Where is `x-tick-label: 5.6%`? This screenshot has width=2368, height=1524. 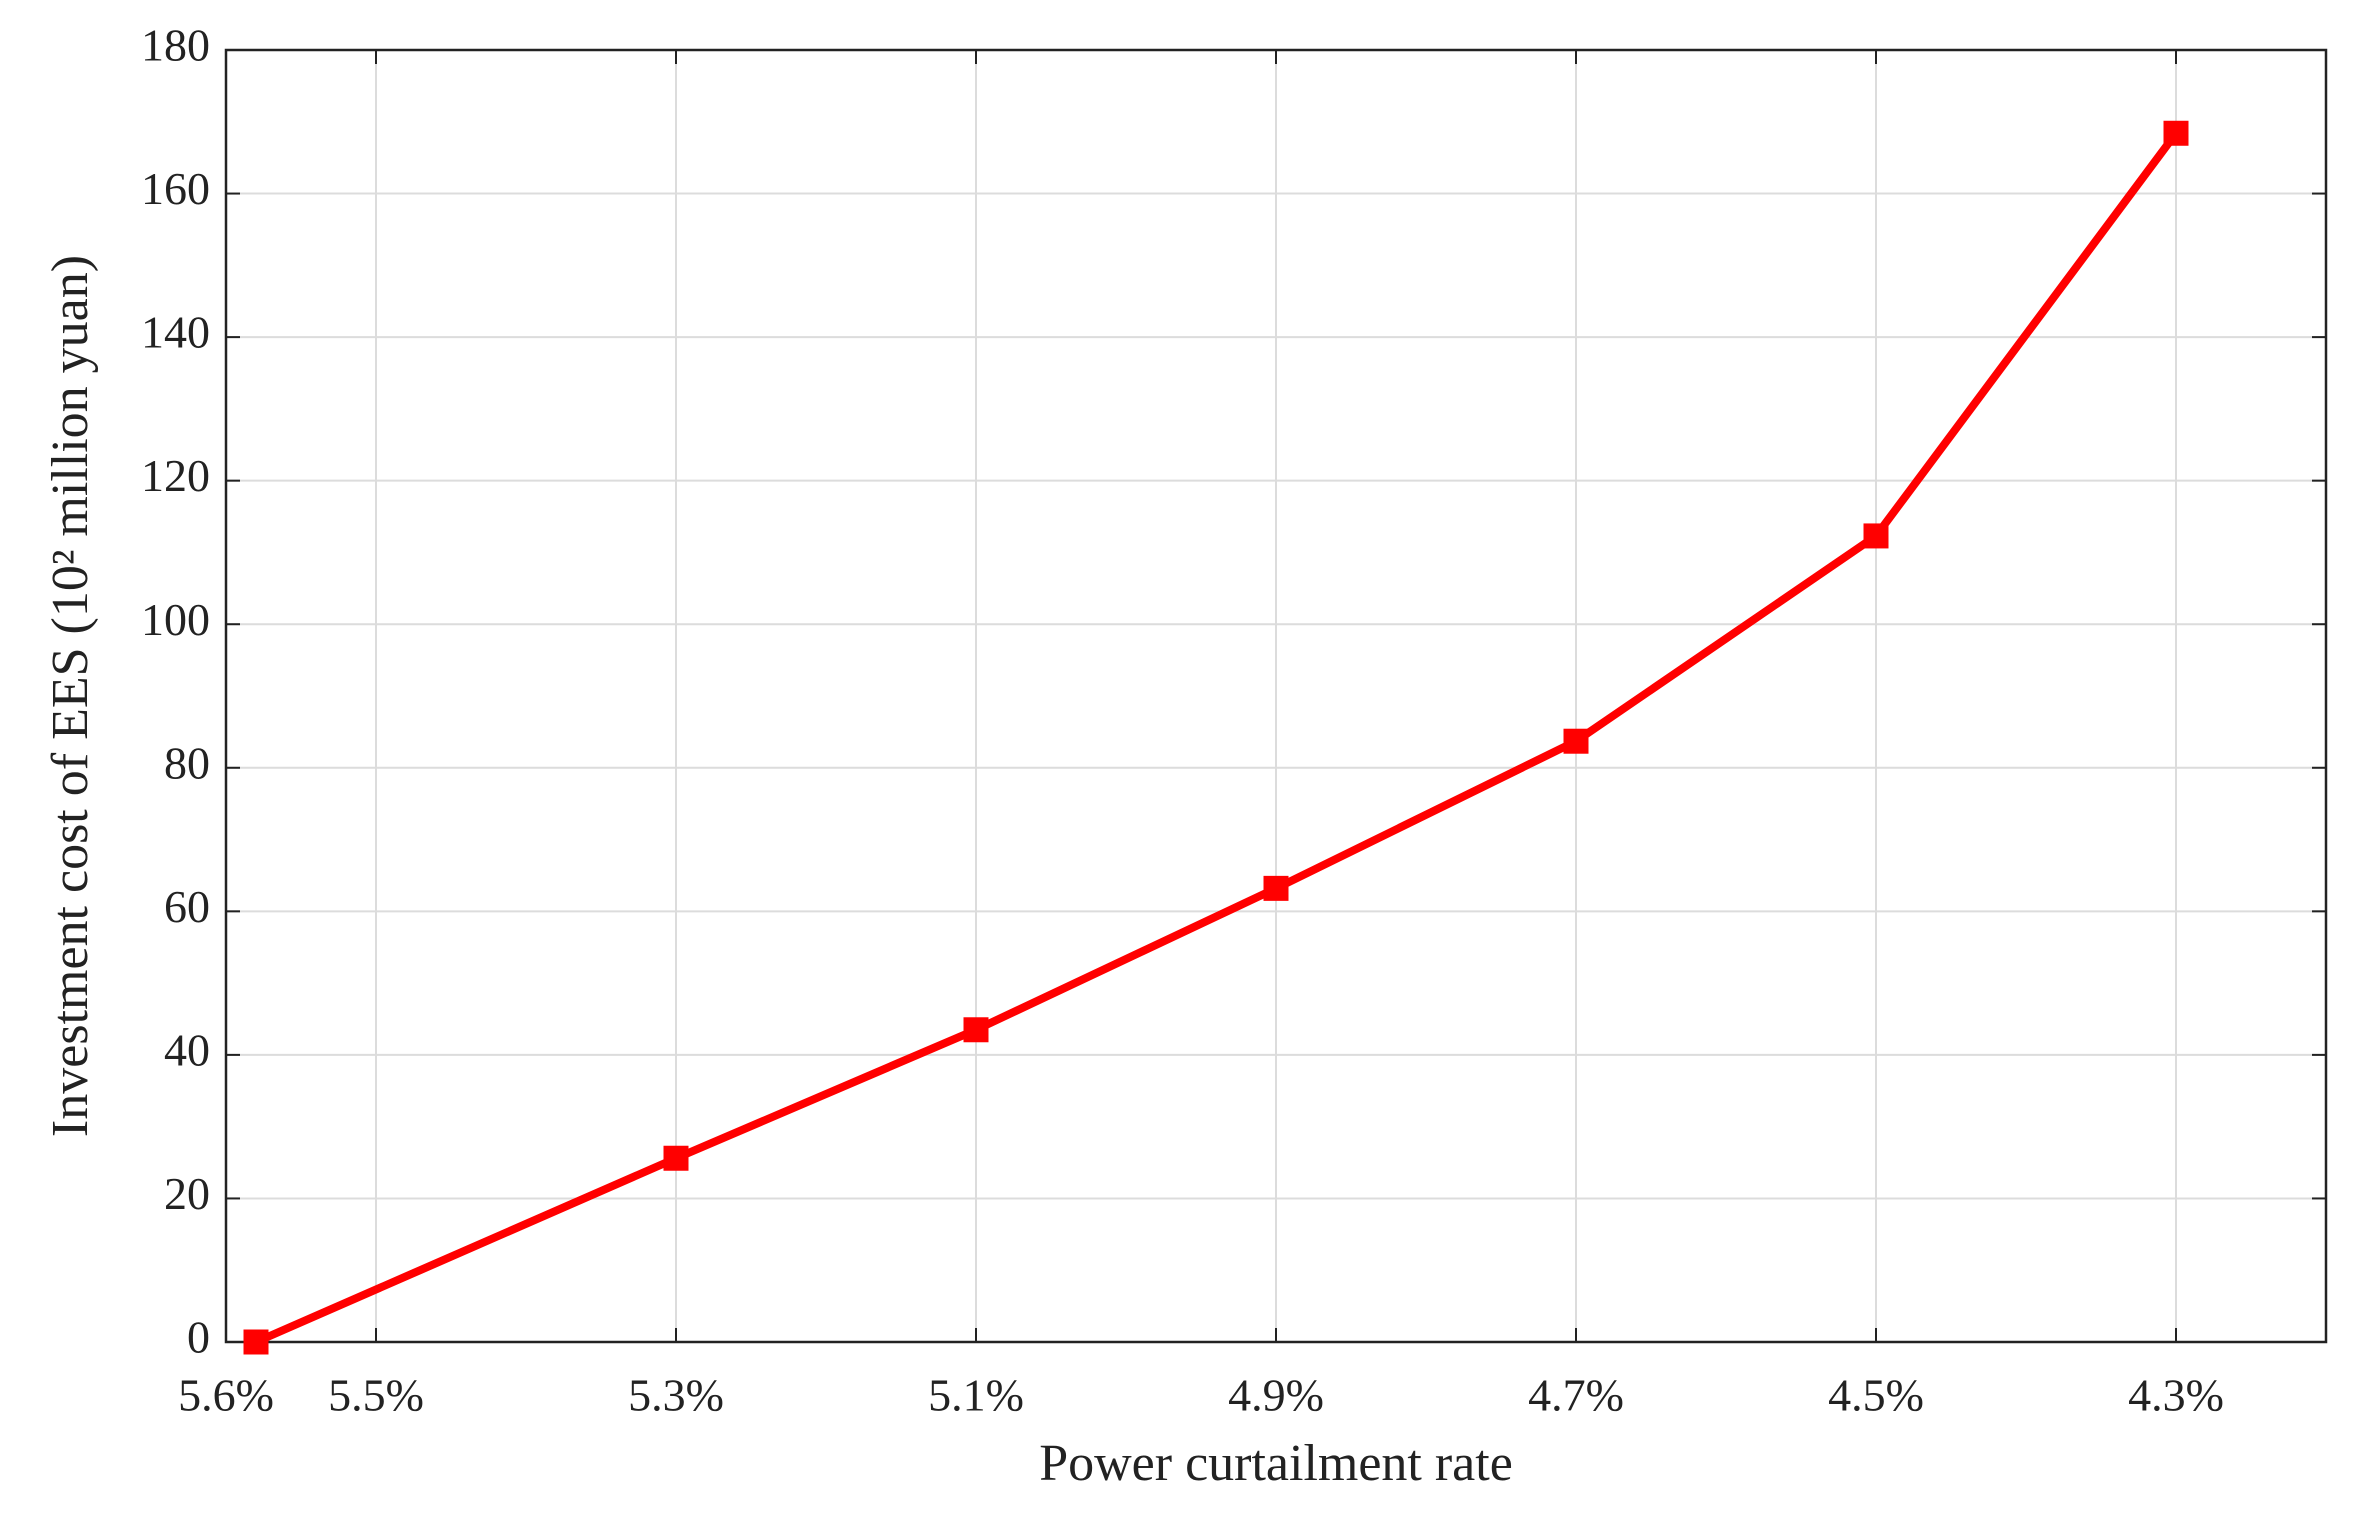
x-tick-label: 5.6% is located at coordinates (226, 1395).